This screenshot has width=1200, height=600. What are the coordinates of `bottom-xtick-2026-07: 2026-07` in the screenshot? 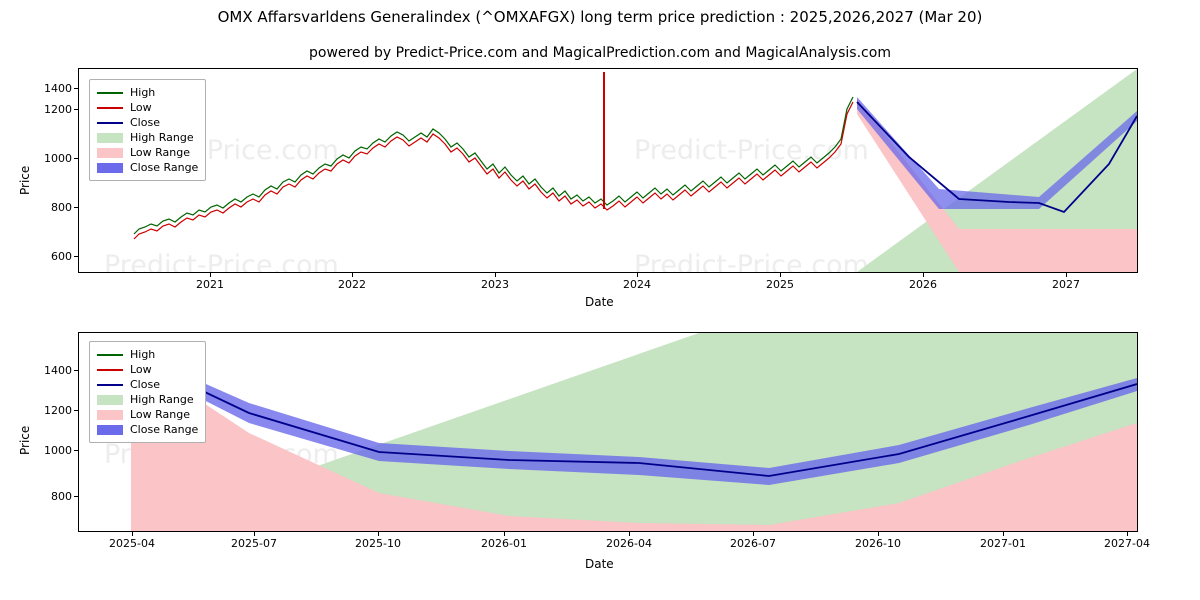 It's located at (753, 543).